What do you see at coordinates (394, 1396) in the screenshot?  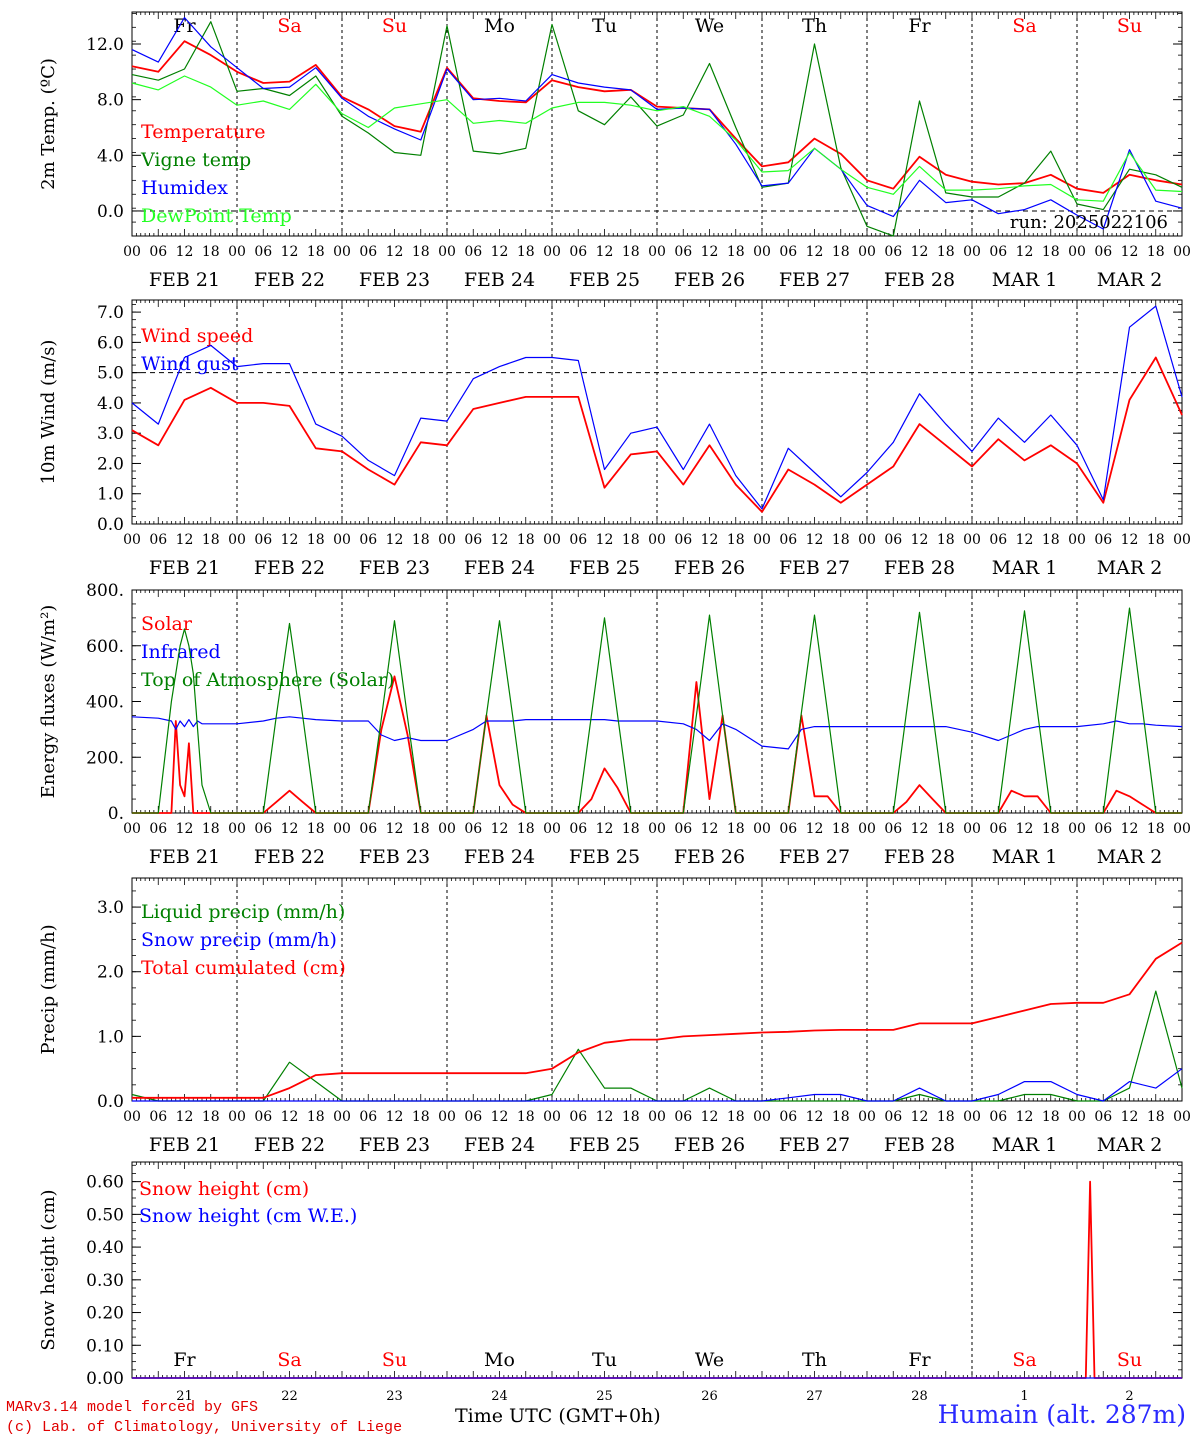 I see `day-number-label: 23` at bounding box center [394, 1396].